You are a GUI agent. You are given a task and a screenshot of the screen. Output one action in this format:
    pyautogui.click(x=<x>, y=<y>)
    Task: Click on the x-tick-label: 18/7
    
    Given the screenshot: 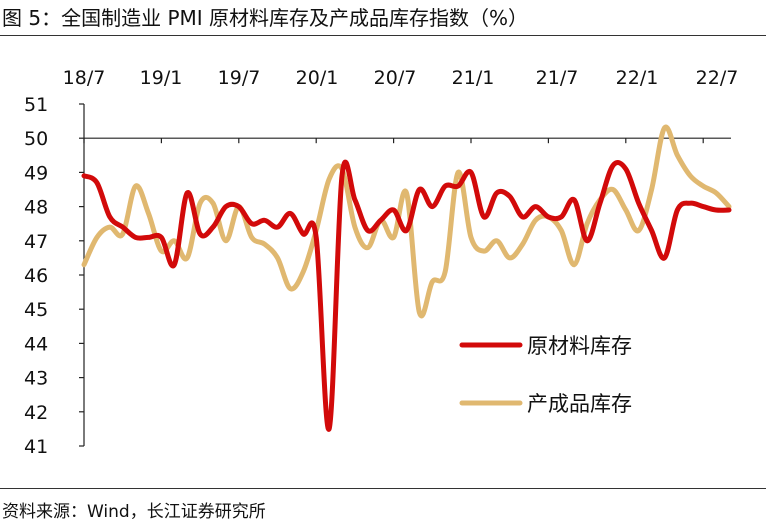 What is the action you would take?
    pyautogui.click(x=84, y=78)
    